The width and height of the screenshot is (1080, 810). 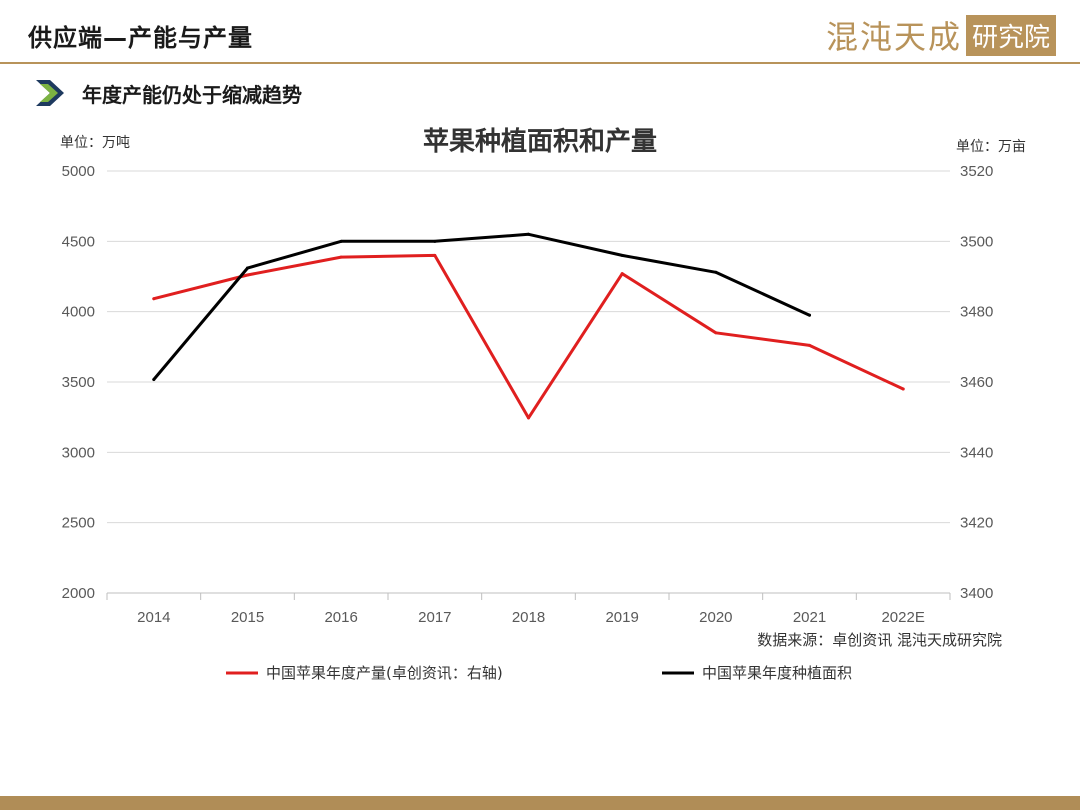 What do you see at coordinates (976, 171) in the screenshot?
I see `right-axis-tick: 3520` at bounding box center [976, 171].